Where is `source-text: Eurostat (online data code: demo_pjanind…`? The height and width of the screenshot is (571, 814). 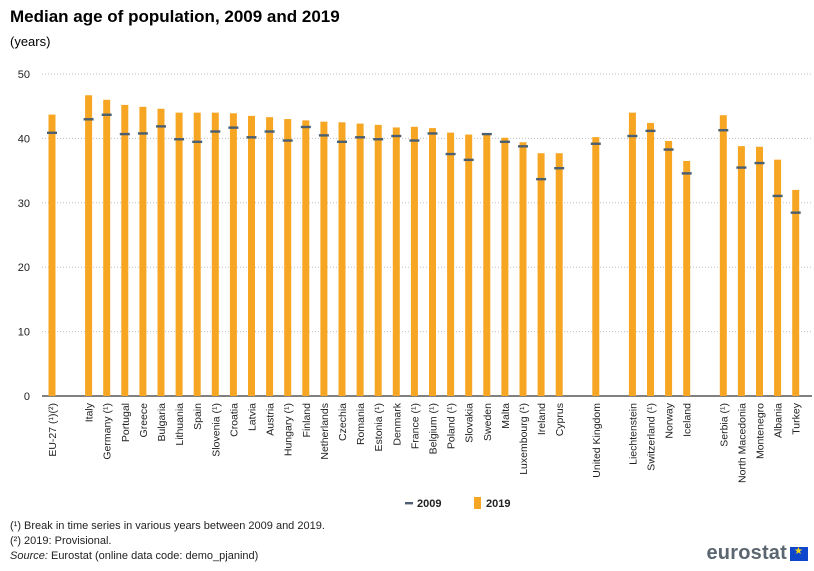
source-text: Eurostat (online data code: demo_pjanind… is located at coordinates (153, 556).